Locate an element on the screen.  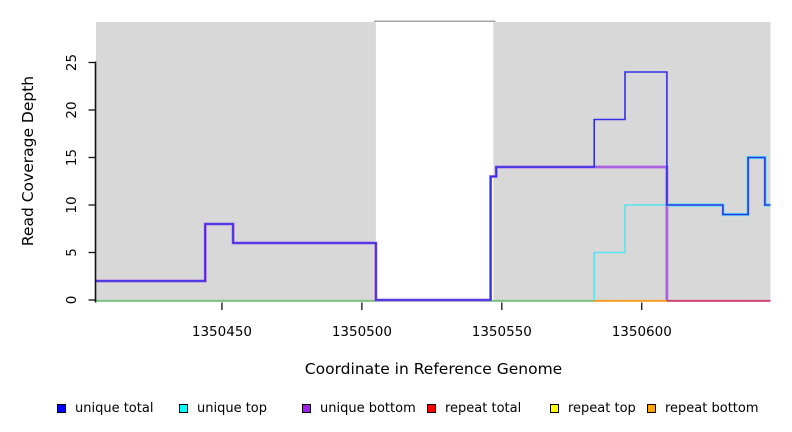
y-axis-tick-label: 20 is located at coordinates (72, 109).